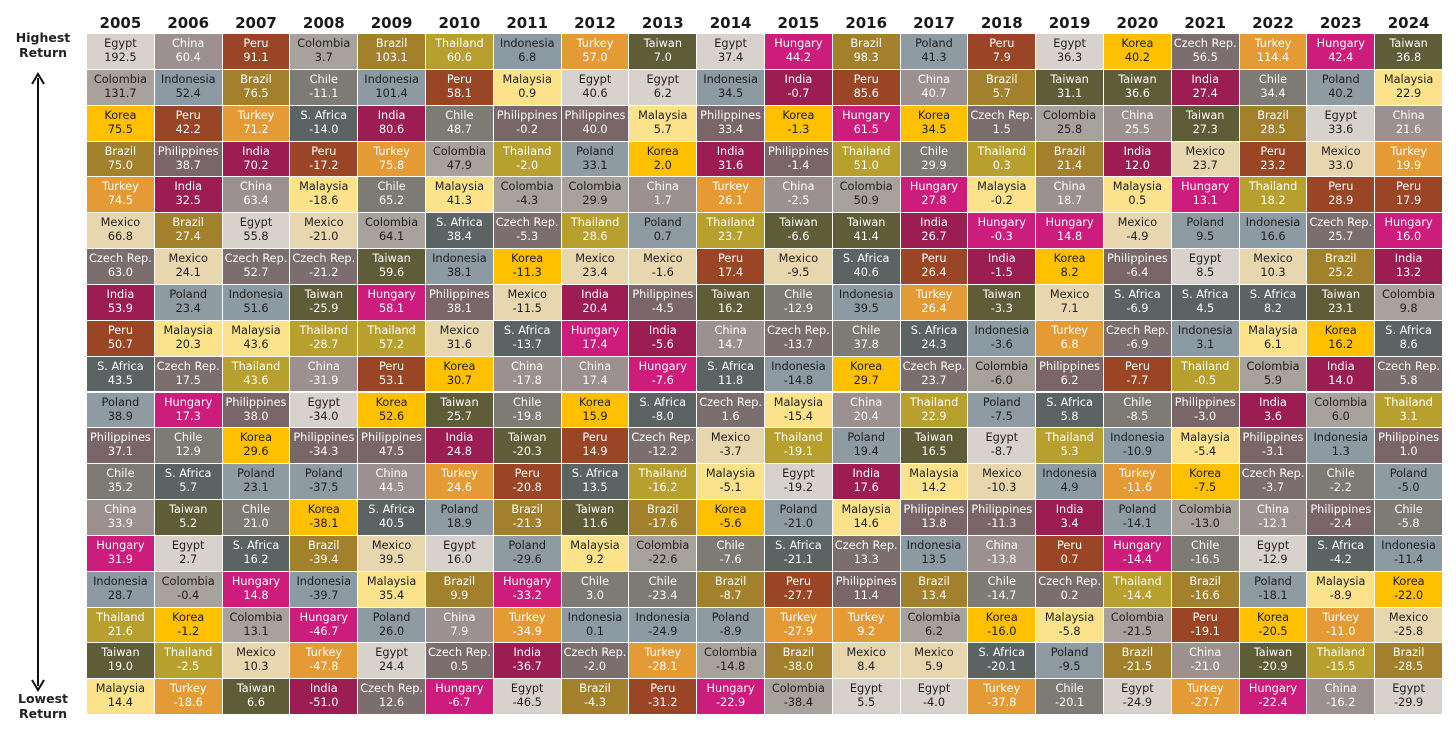  What do you see at coordinates (595, 697) in the screenshot?
I see `return-cell: Brazil -4.3` at bounding box center [595, 697].